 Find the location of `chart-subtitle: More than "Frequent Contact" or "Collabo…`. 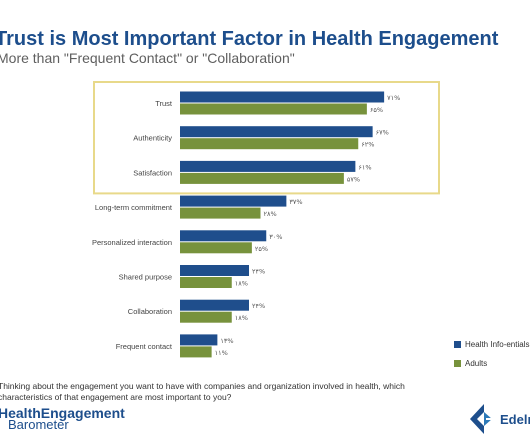

chart-subtitle: More than "Frequent Contact" or "Collabo… is located at coordinates (147, 58).